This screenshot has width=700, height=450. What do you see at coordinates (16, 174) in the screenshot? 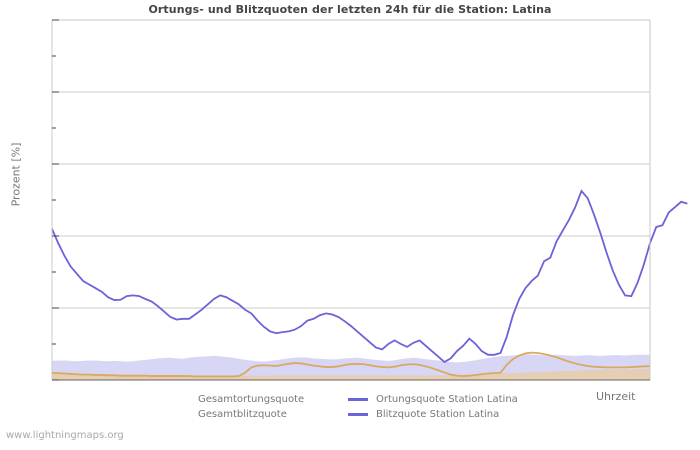
I see `y-axis-label: Prozent [%]` at bounding box center [16, 174].